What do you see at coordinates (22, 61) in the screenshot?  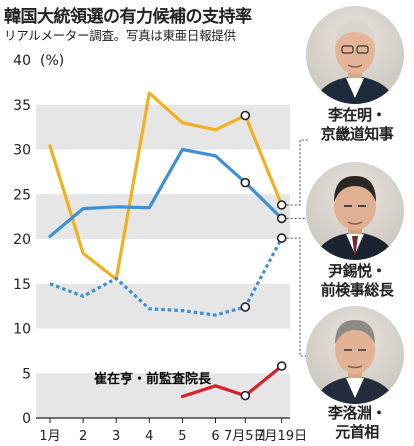 I see `y-tick-label: 40` at bounding box center [22, 61].